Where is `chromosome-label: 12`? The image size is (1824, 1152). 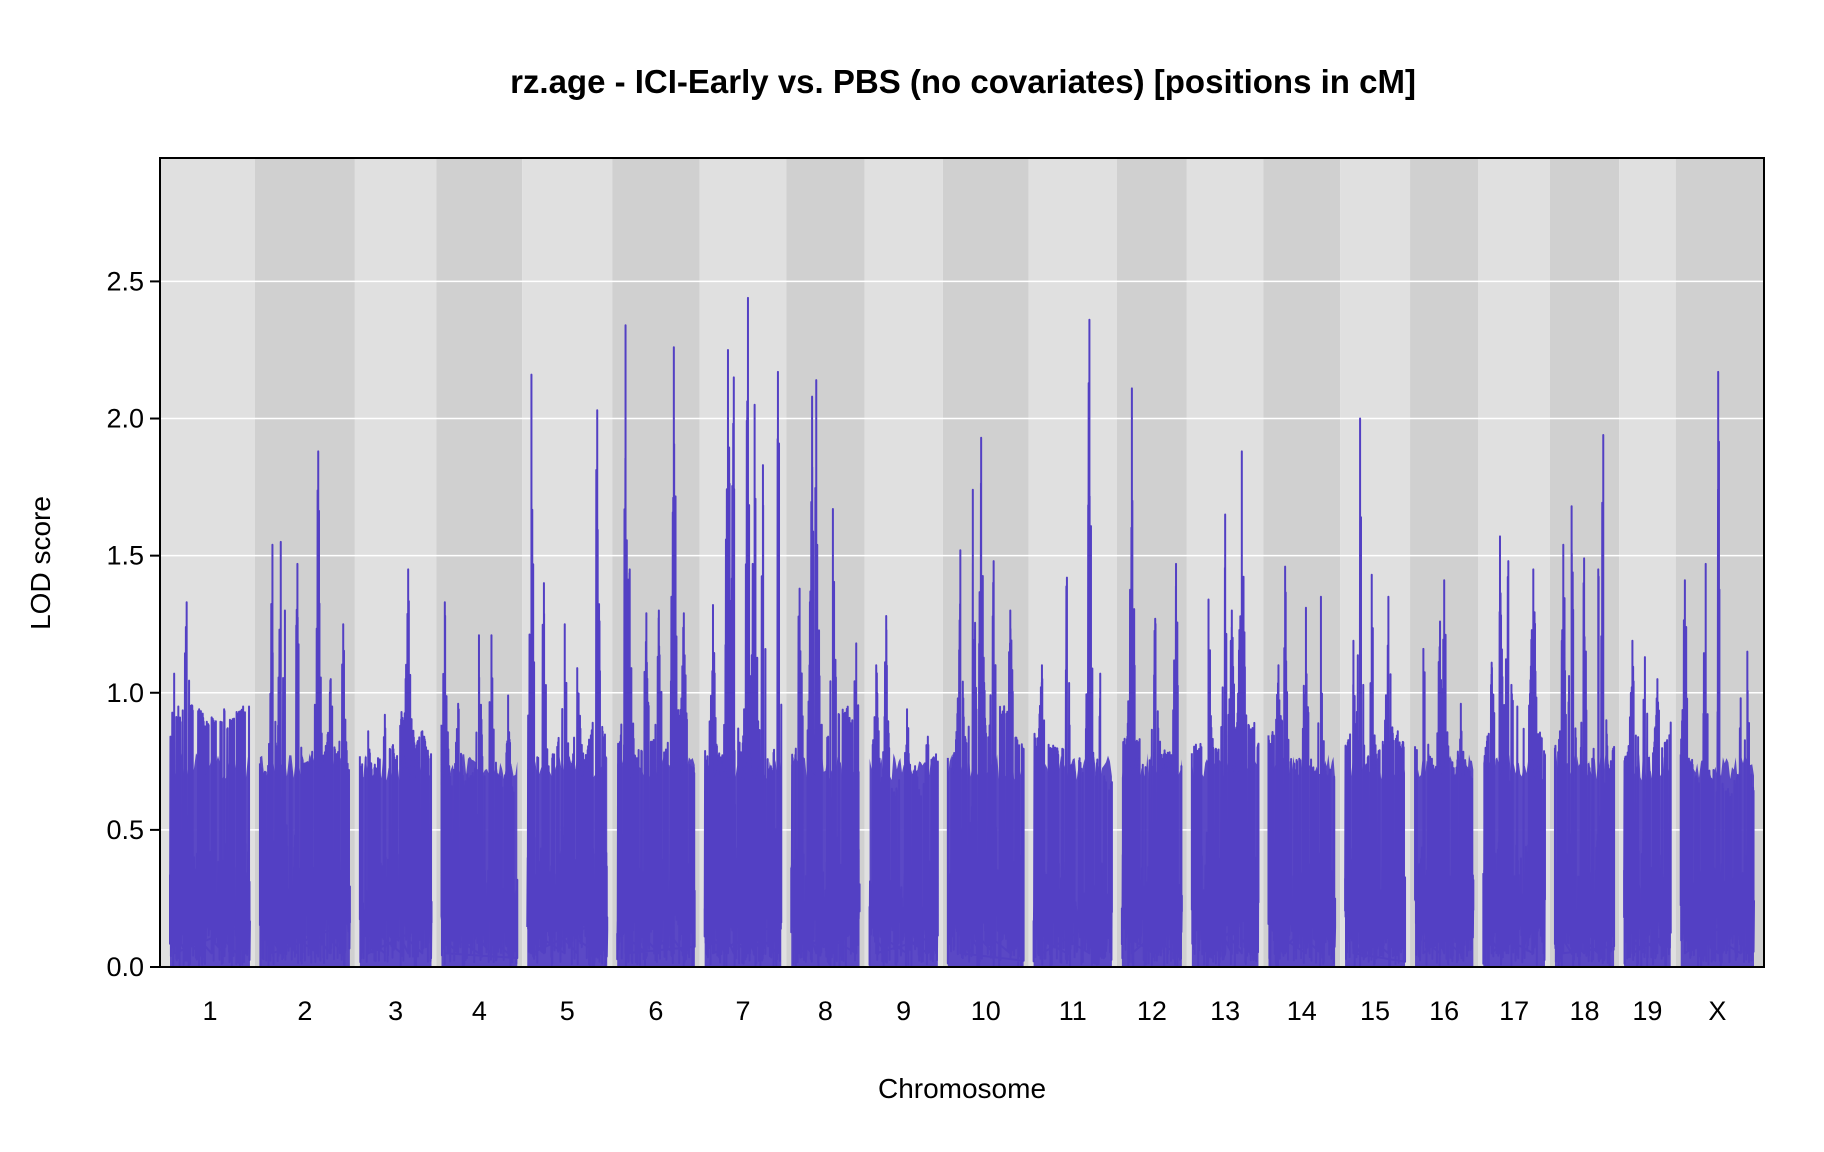 chromosome-label: 12 is located at coordinates (1152, 1011).